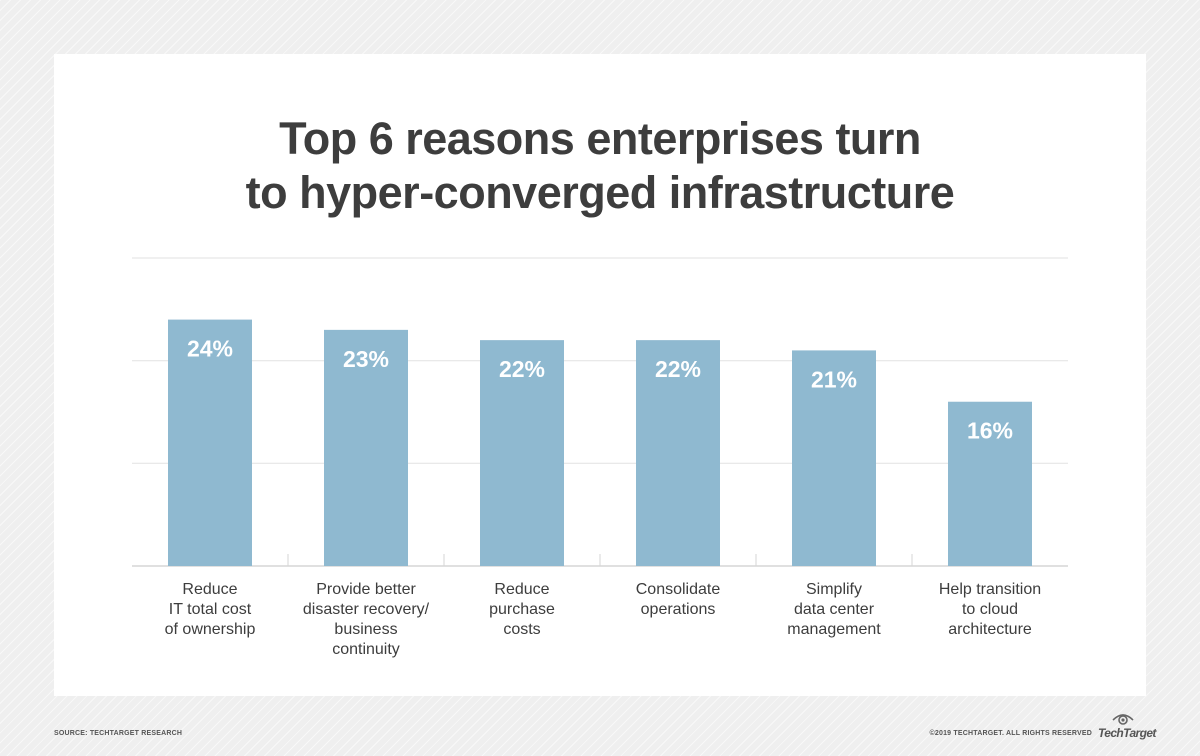 The width and height of the screenshot is (1200, 756). What do you see at coordinates (678, 589) in the screenshot?
I see `category-label-line: Consolidate` at bounding box center [678, 589].